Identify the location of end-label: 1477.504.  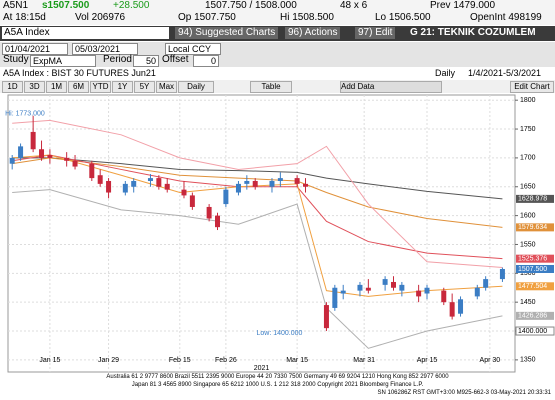
(532, 286).